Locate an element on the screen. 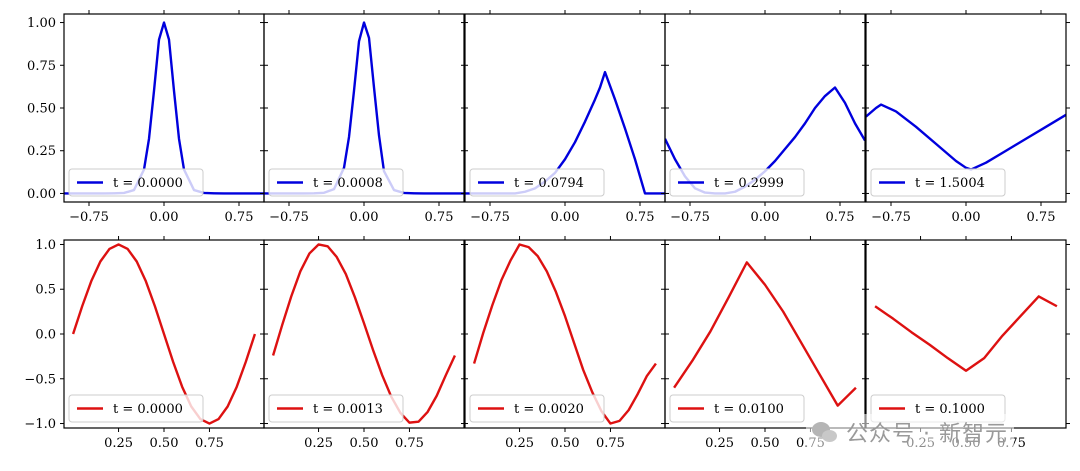  subplot-0-3: −0.75 0.00 0.75 t = 0.2999 is located at coordinates (765, 117).